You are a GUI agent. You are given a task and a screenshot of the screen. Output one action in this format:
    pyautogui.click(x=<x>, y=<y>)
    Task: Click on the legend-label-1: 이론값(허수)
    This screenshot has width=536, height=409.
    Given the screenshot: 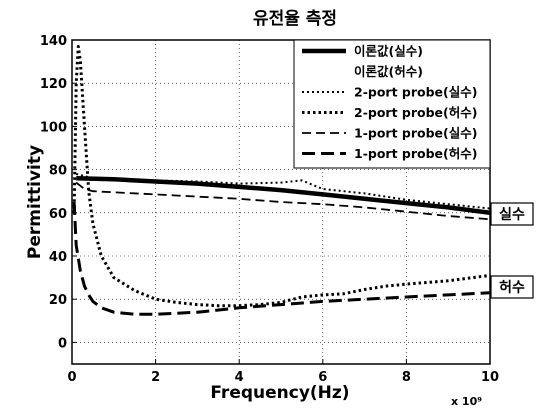 What is the action you would take?
    pyautogui.click(x=388, y=71)
    